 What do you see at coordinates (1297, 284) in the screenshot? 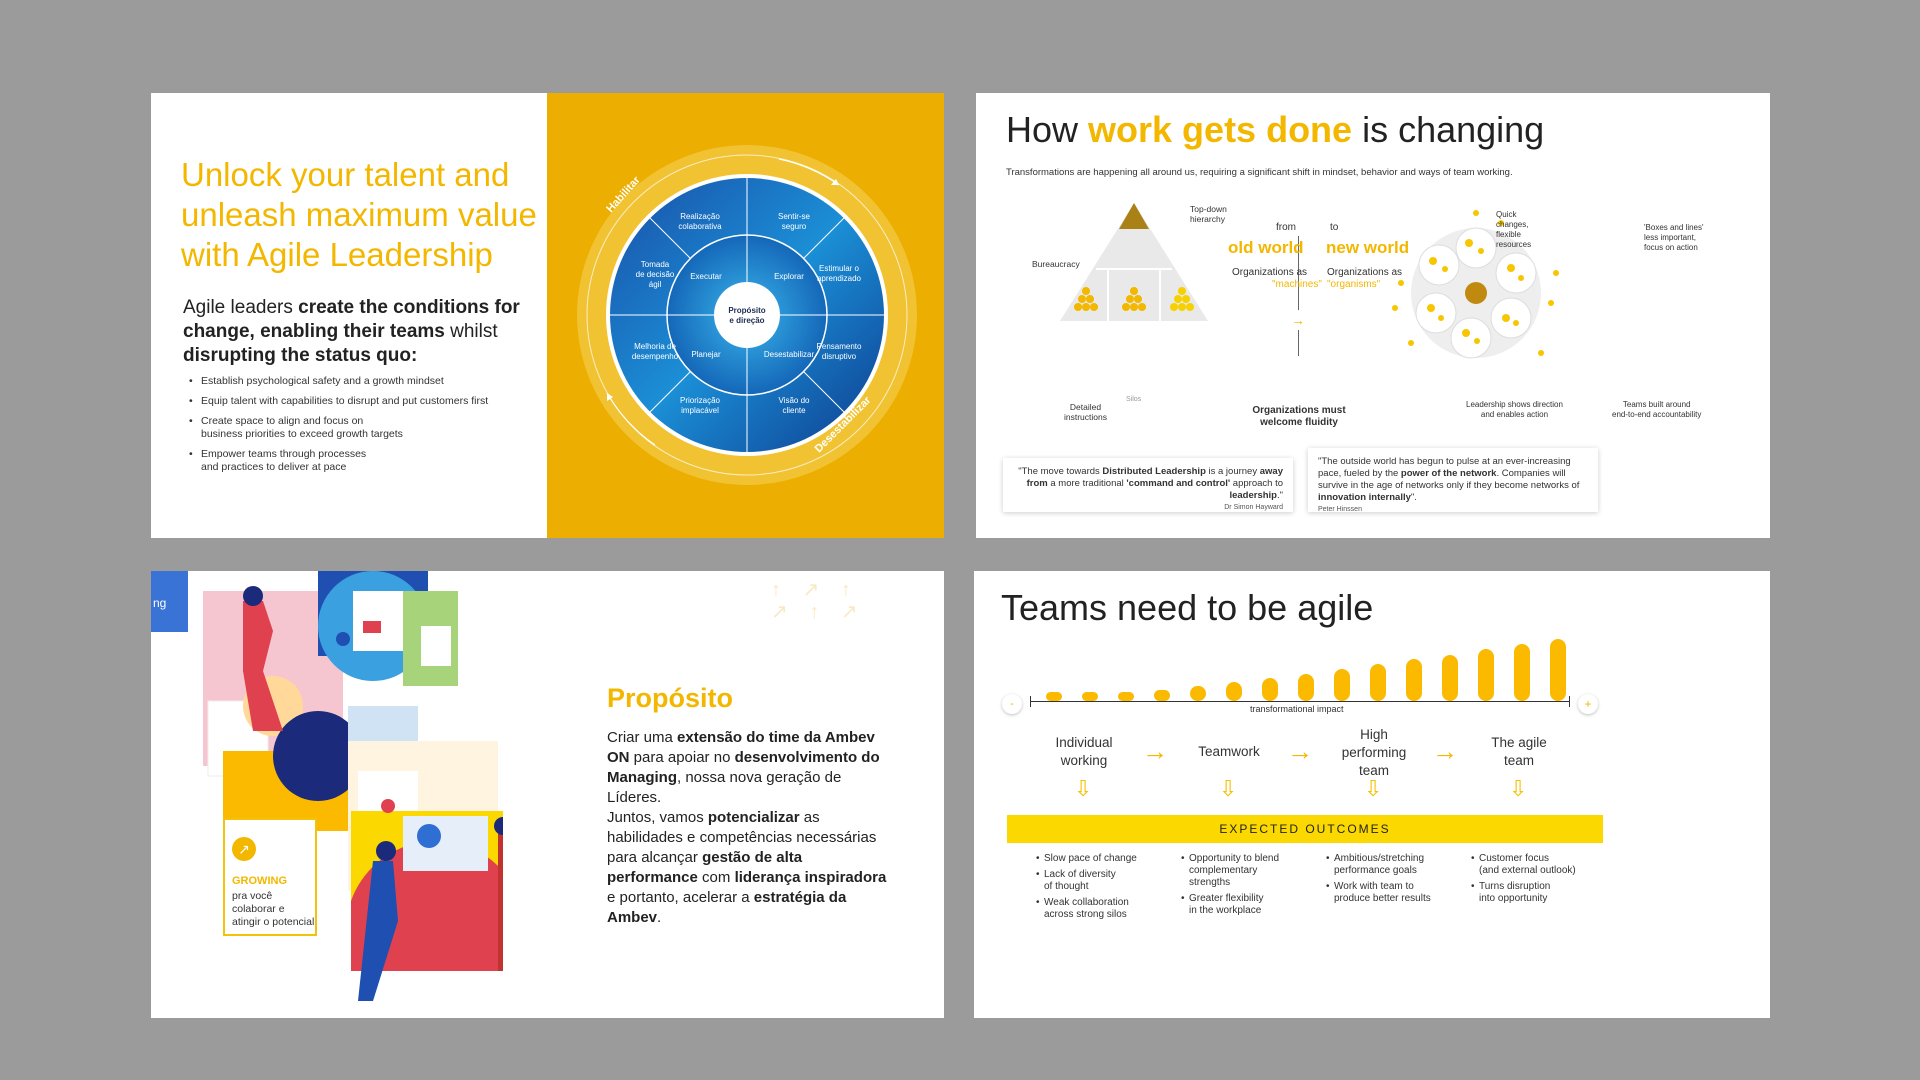
I see `machines: "machines"` at bounding box center [1297, 284].